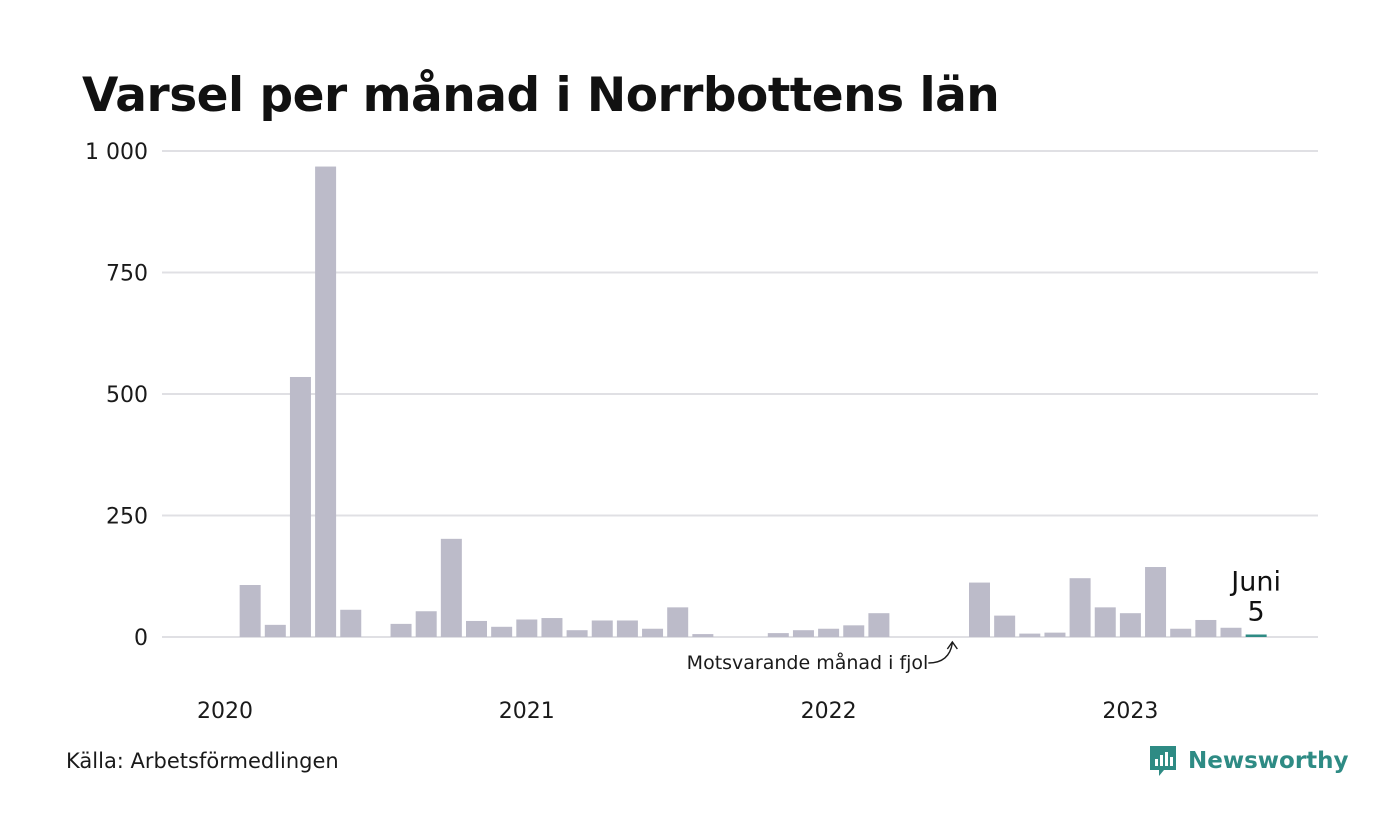  What do you see at coordinates (1268, 761) in the screenshot?
I see `brand-name: Newsworthy` at bounding box center [1268, 761].